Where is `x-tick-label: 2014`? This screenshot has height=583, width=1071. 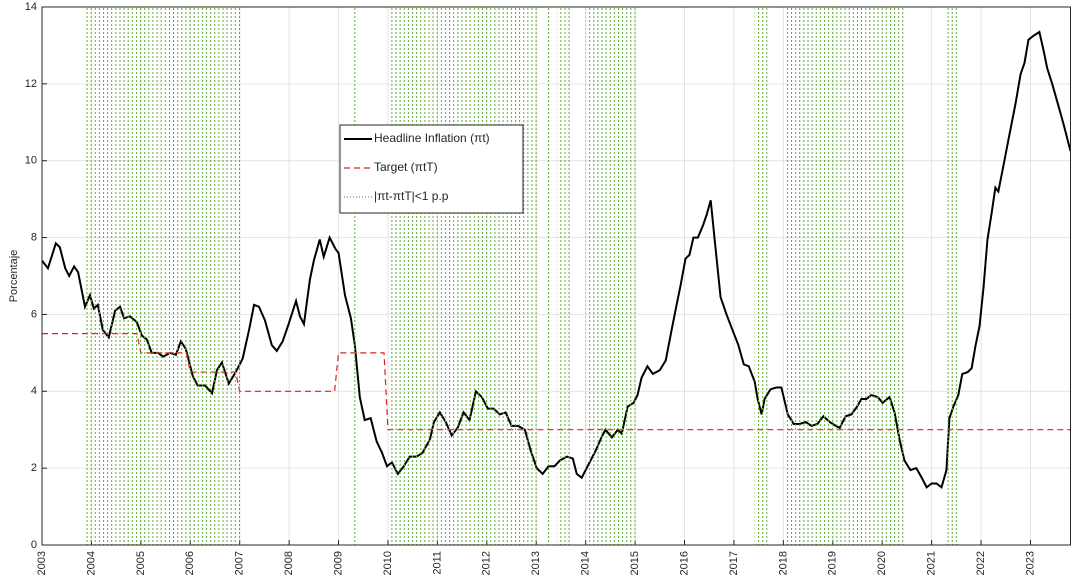
x-tick-label: 2014 is located at coordinates (586, 563).